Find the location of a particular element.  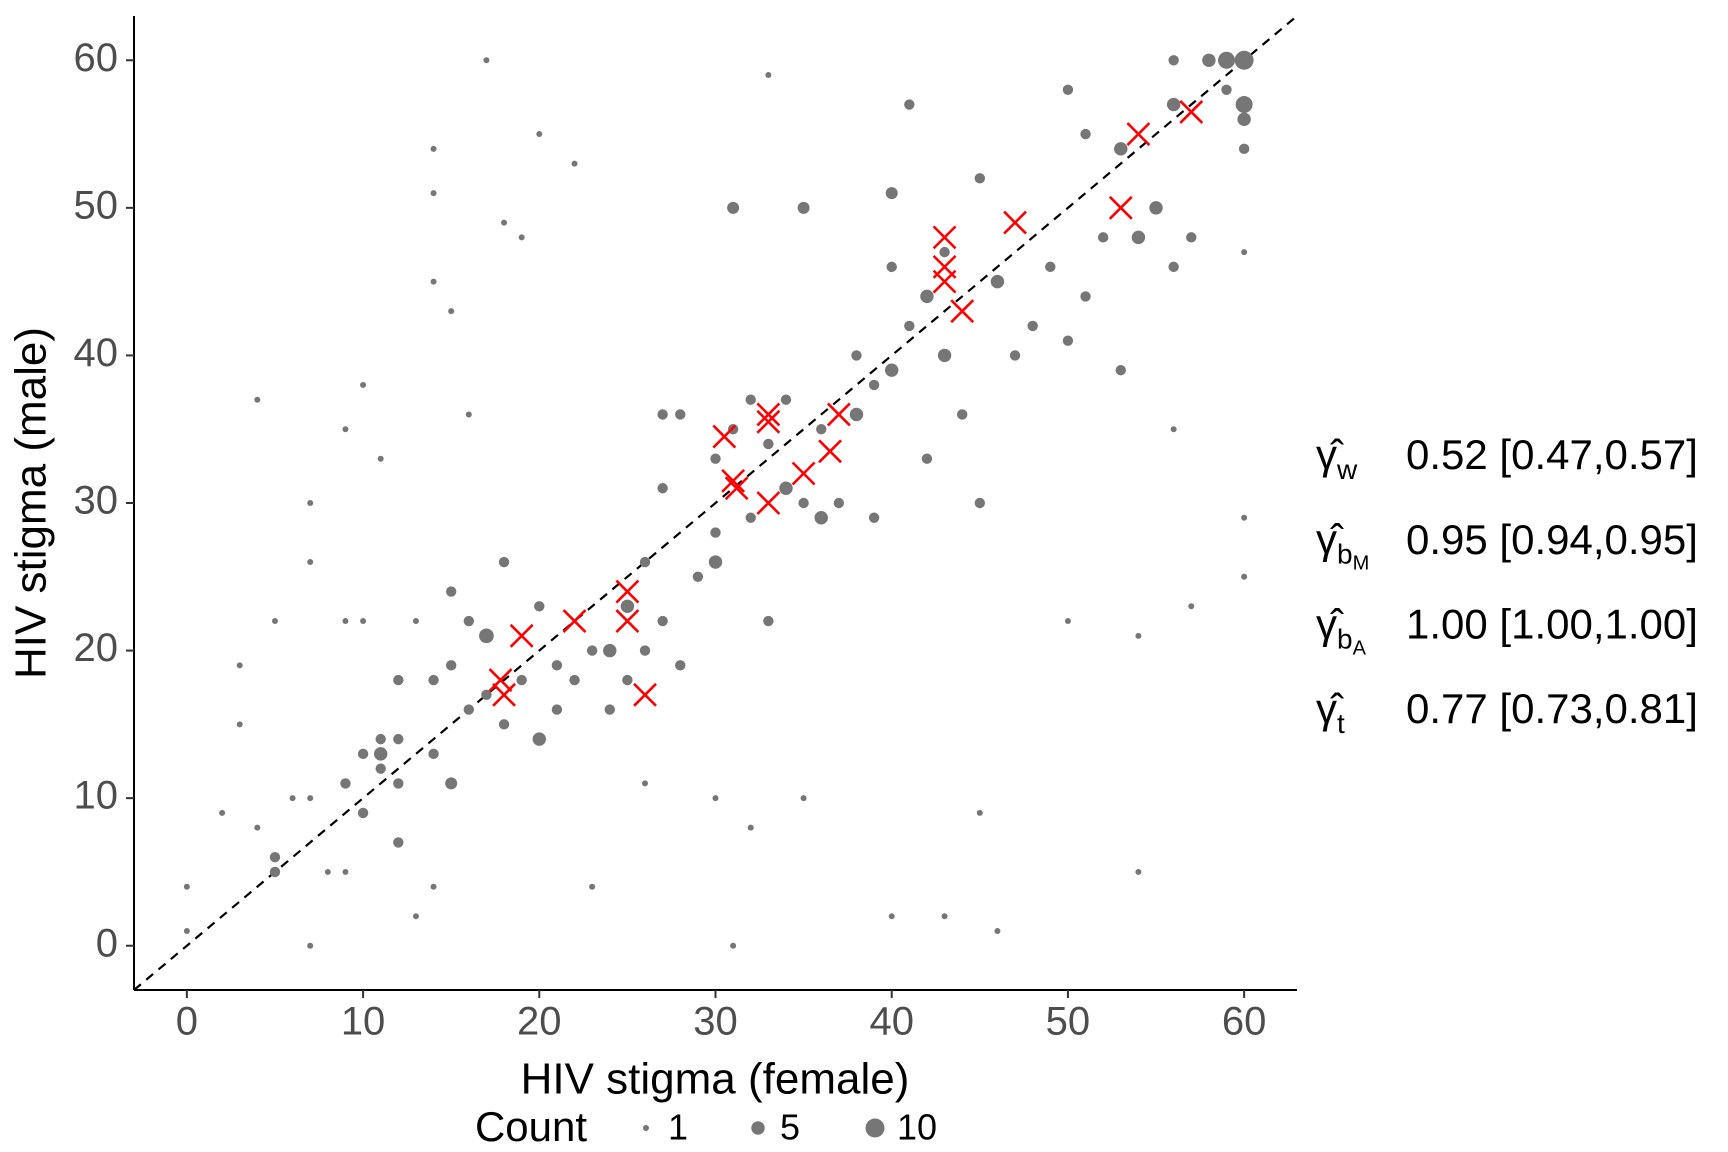

annotation-value: 0.77 [0.73,0.81] is located at coordinates (1552, 708).